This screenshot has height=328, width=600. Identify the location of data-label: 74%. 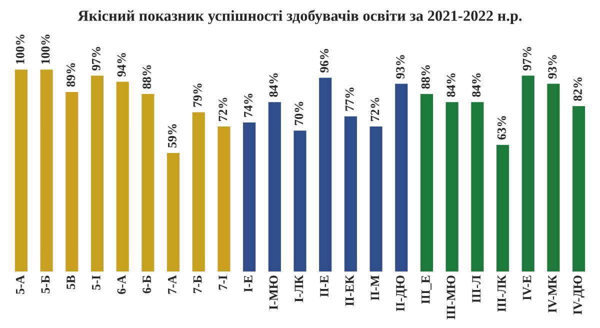
(248, 105).